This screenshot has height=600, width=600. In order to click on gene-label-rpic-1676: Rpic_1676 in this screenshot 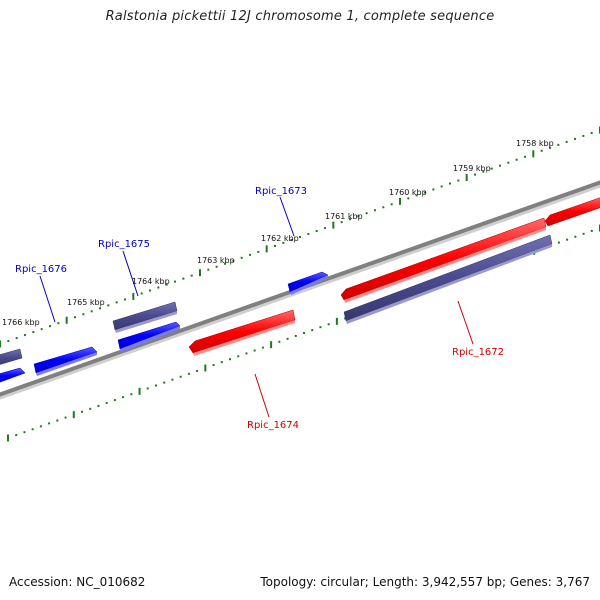, I will do `click(41, 269)`.